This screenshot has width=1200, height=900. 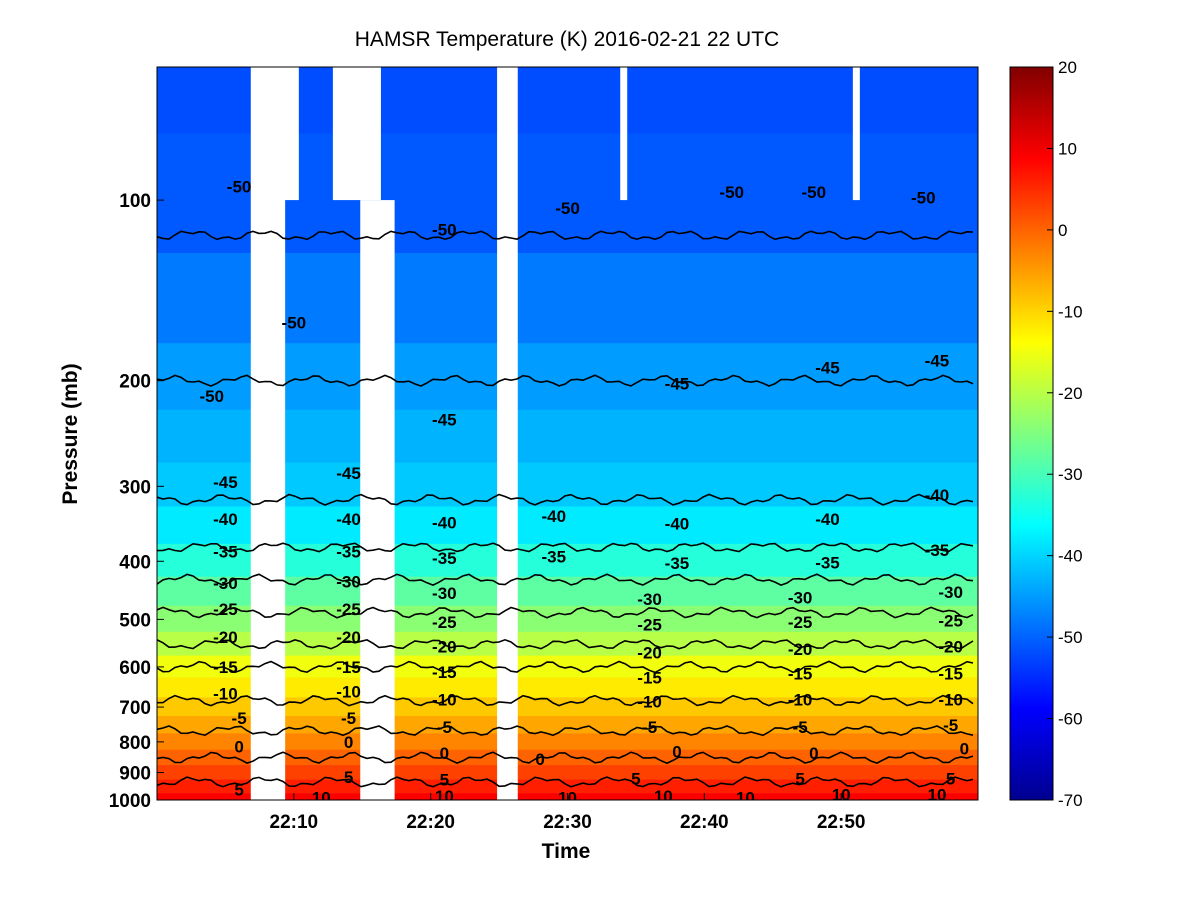 I want to click on colorbar-tick-label: -60, so click(x=1070, y=719).